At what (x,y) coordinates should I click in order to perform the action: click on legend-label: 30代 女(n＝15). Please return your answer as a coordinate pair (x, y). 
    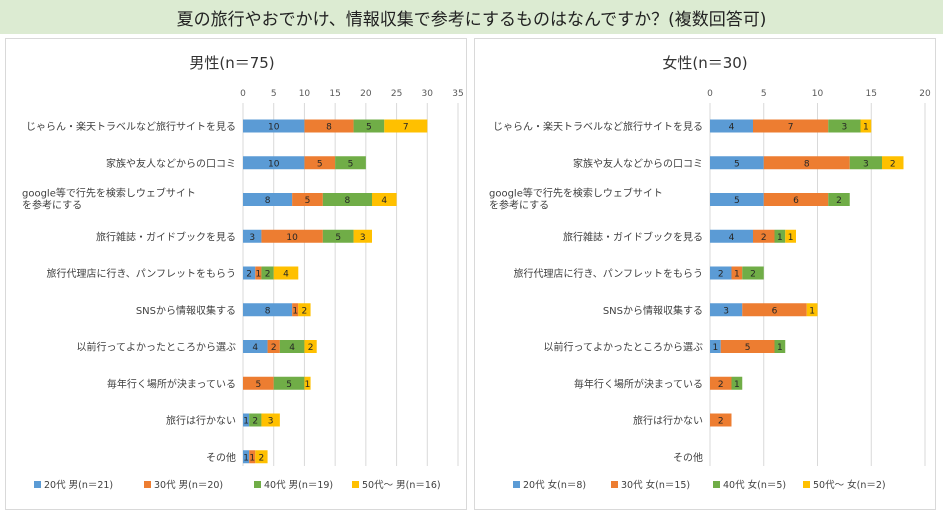
    Looking at the image, I should click on (655, 485).